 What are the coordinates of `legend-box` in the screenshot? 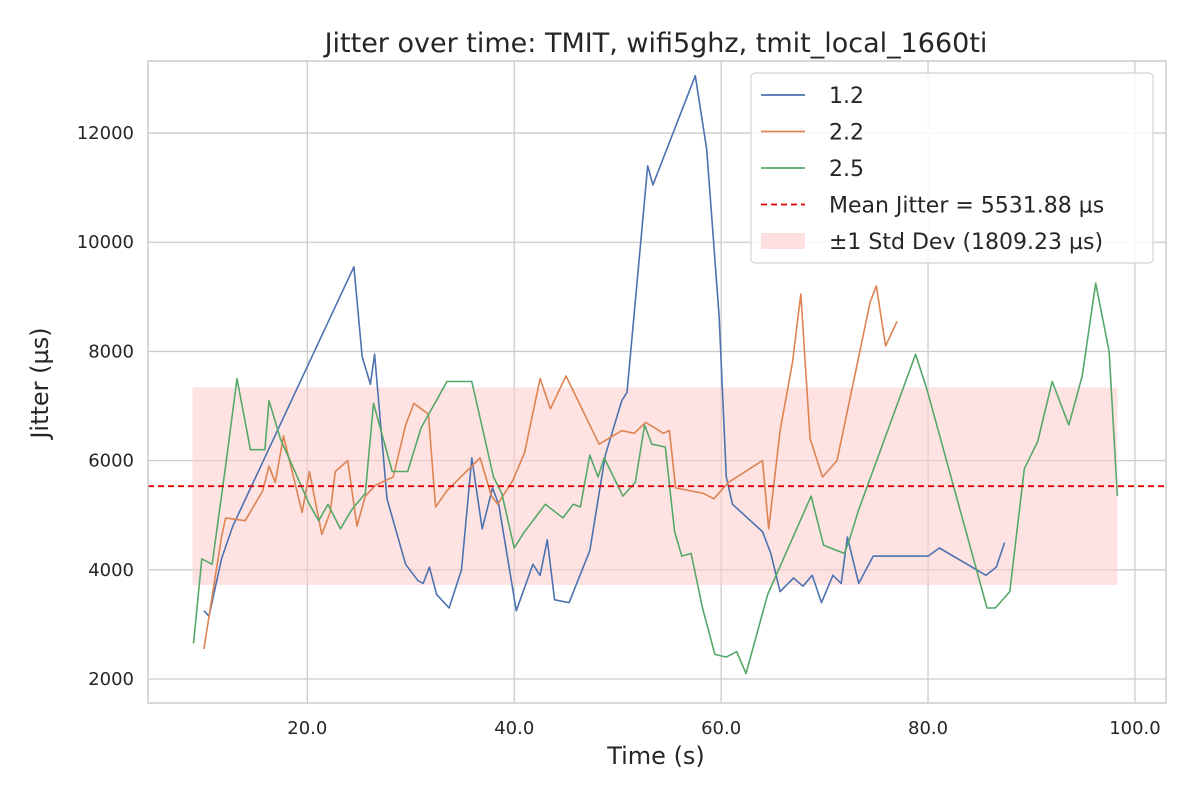 It's located at (952, 168).